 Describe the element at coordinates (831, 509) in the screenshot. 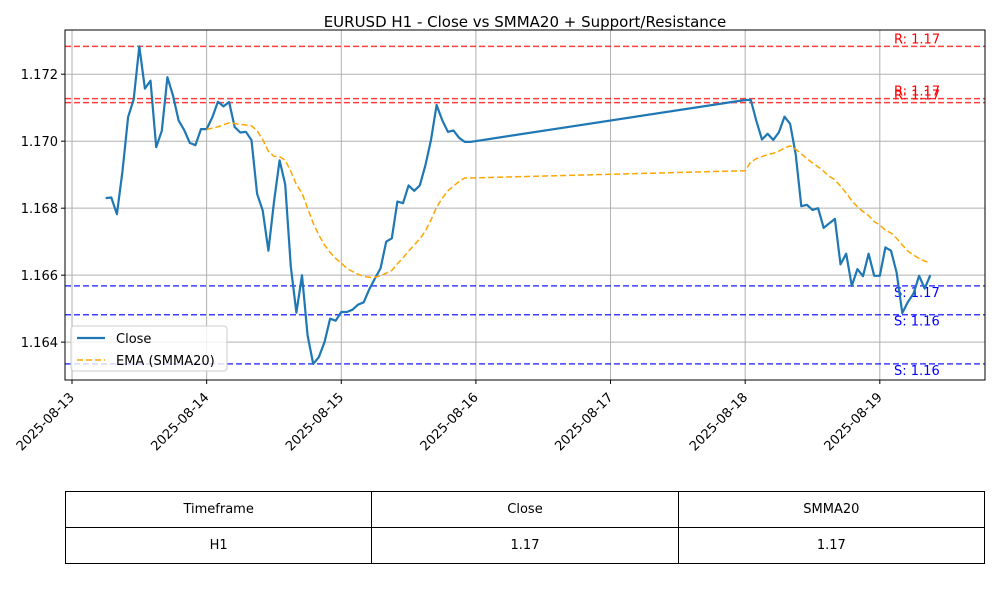

I see `table-header-cell: SMMA20` at that location.